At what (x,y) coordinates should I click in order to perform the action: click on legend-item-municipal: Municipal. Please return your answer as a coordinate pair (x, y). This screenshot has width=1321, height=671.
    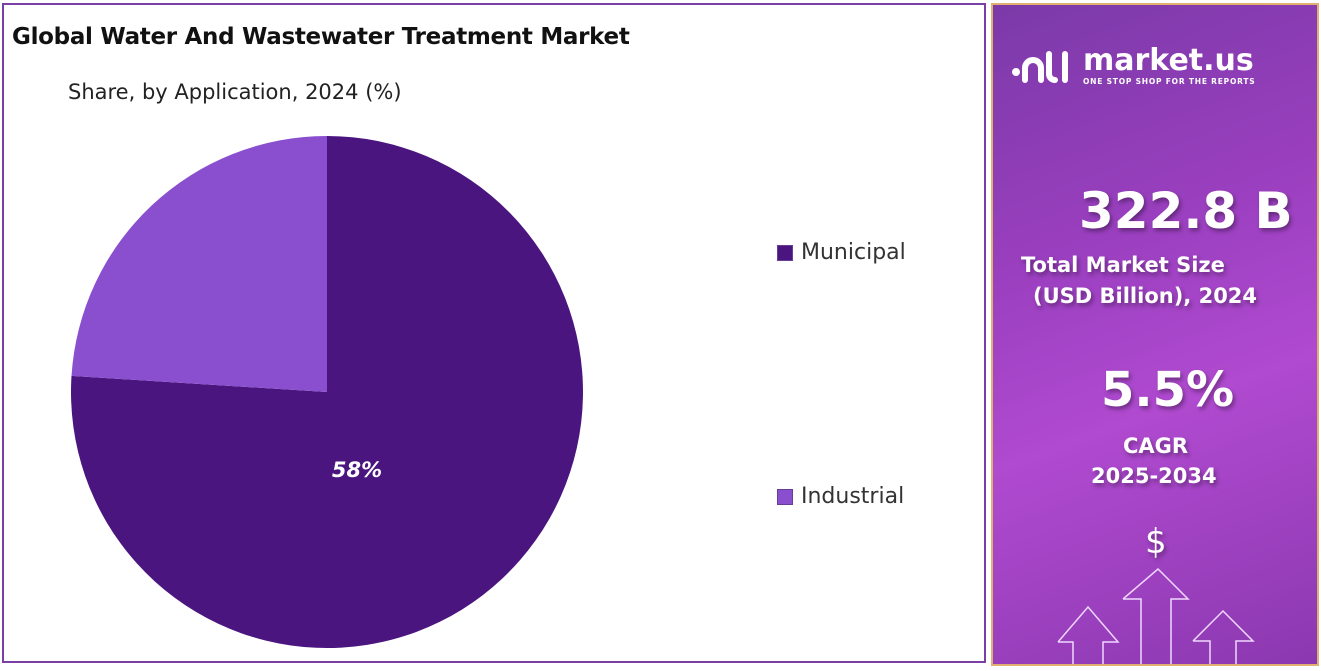
    Looking at the image, I should click on (841, 253).